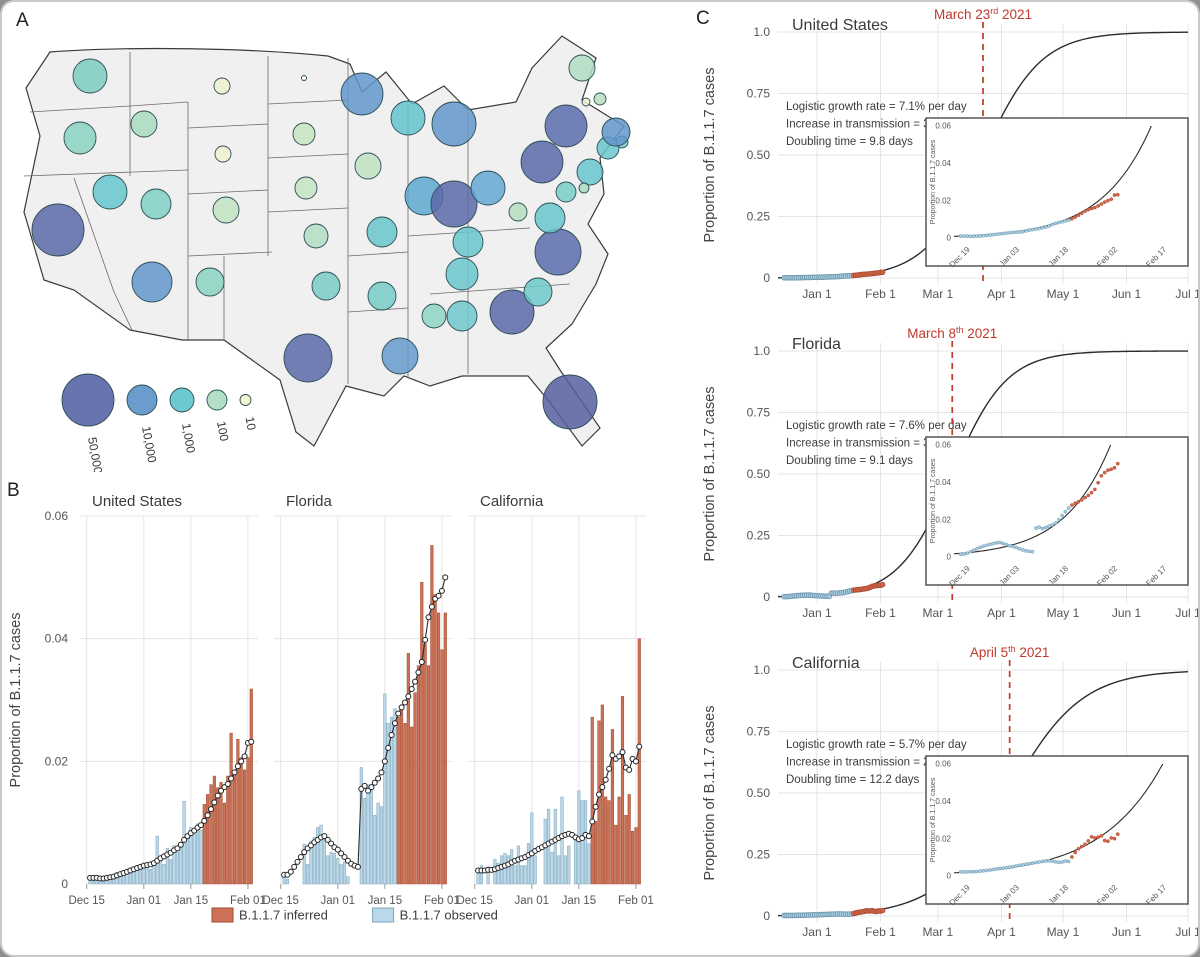 The image size is (1200, 957). Describe the element at coordinates (558, 252) in the screenshot. I see `state-bubble-NC` at that location.